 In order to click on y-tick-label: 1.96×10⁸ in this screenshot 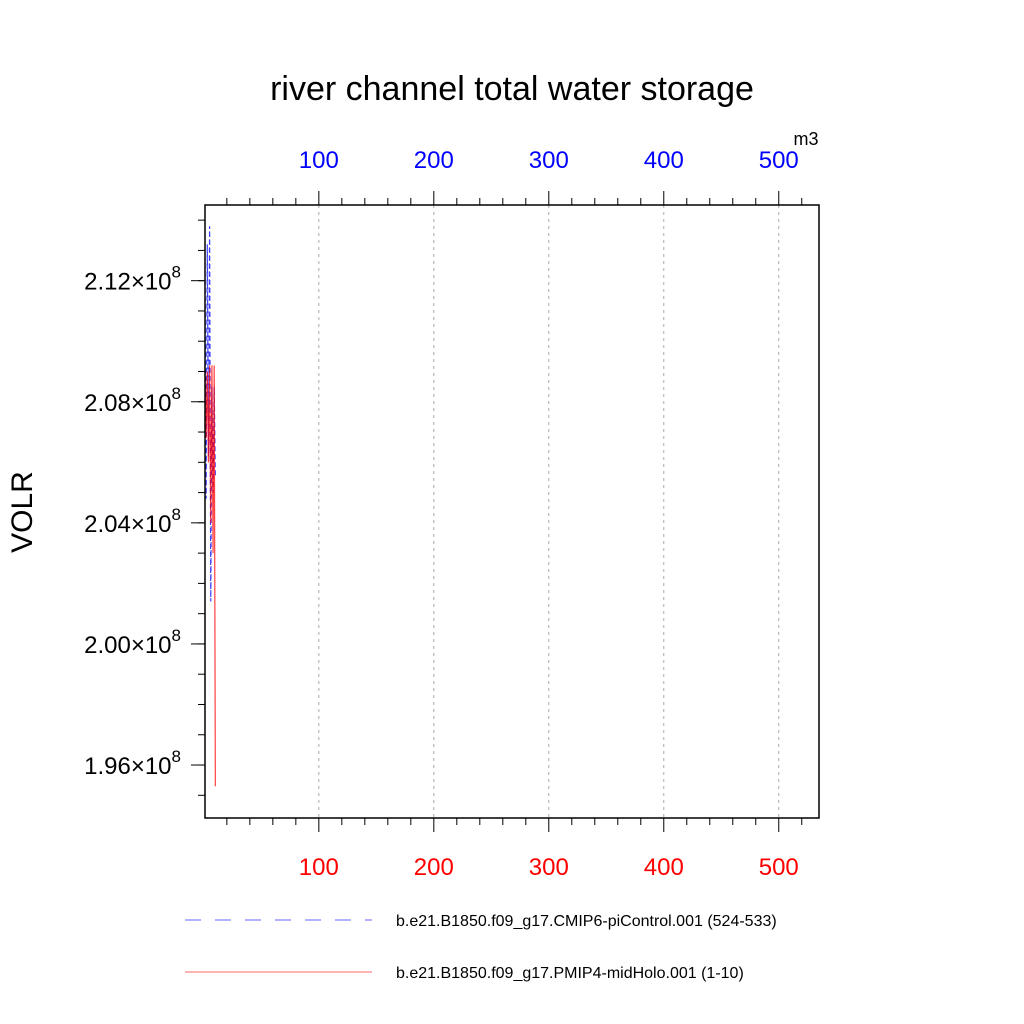, I will do `click(132, 763)`.